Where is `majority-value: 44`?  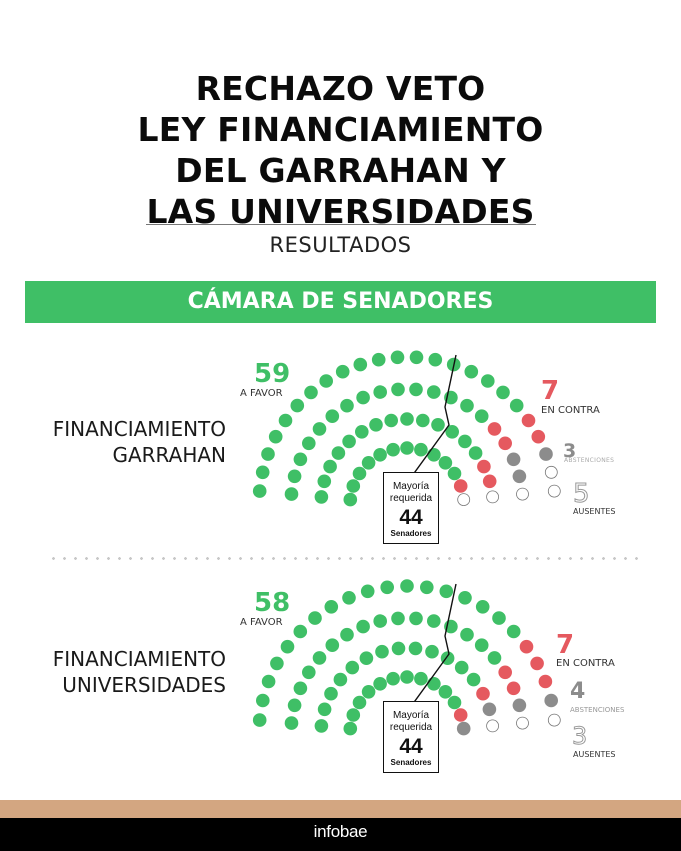 majority-value: 44 is located at coordinates (411, 517).